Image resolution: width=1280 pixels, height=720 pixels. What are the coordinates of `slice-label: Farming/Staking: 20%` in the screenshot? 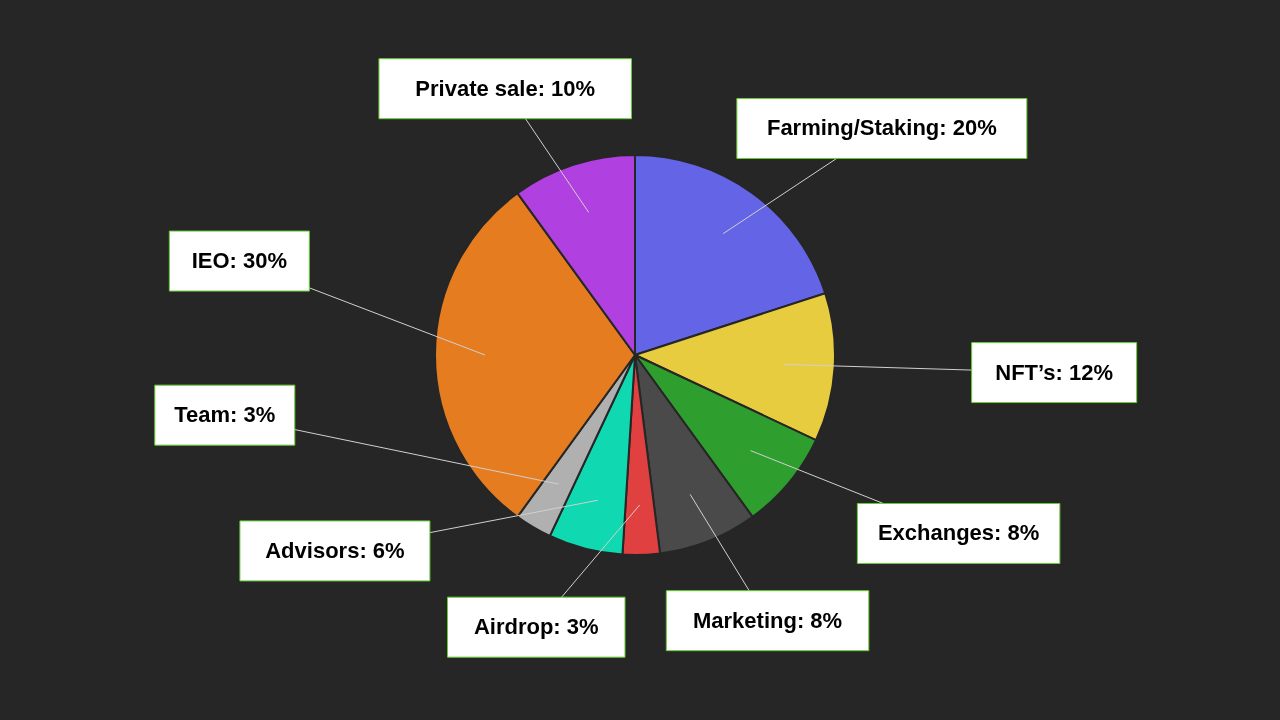 It's located at (881, 128).